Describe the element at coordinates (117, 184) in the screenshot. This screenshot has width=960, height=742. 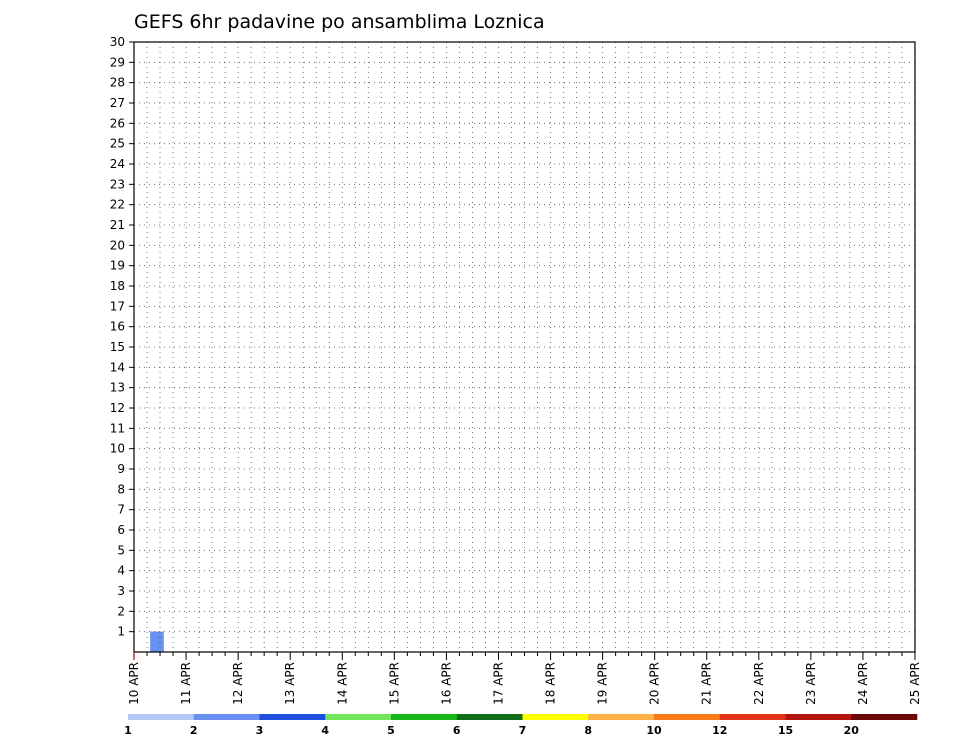
I see `y-tick-label: 23` at that location.